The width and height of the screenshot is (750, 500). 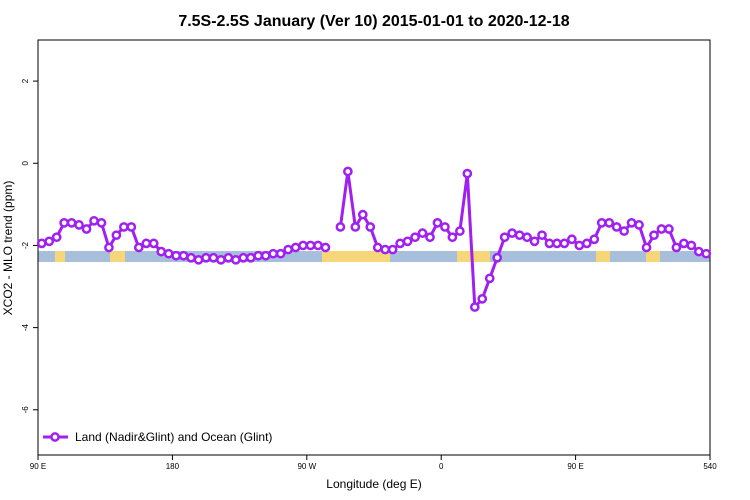 What do you see at coordinates (441, 466) in the screenshot?
I see `x-tick-label: 0` at bounding box center [441, 466].